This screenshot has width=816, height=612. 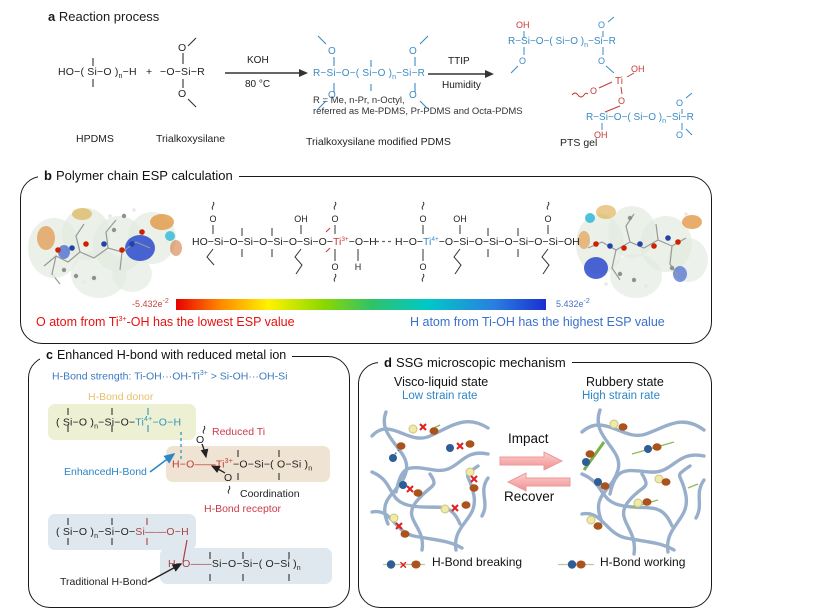 I want to click on pts-bottom-chain: R−Si−O−( Si−O )n−Si−R, so click(x=640, y=118).